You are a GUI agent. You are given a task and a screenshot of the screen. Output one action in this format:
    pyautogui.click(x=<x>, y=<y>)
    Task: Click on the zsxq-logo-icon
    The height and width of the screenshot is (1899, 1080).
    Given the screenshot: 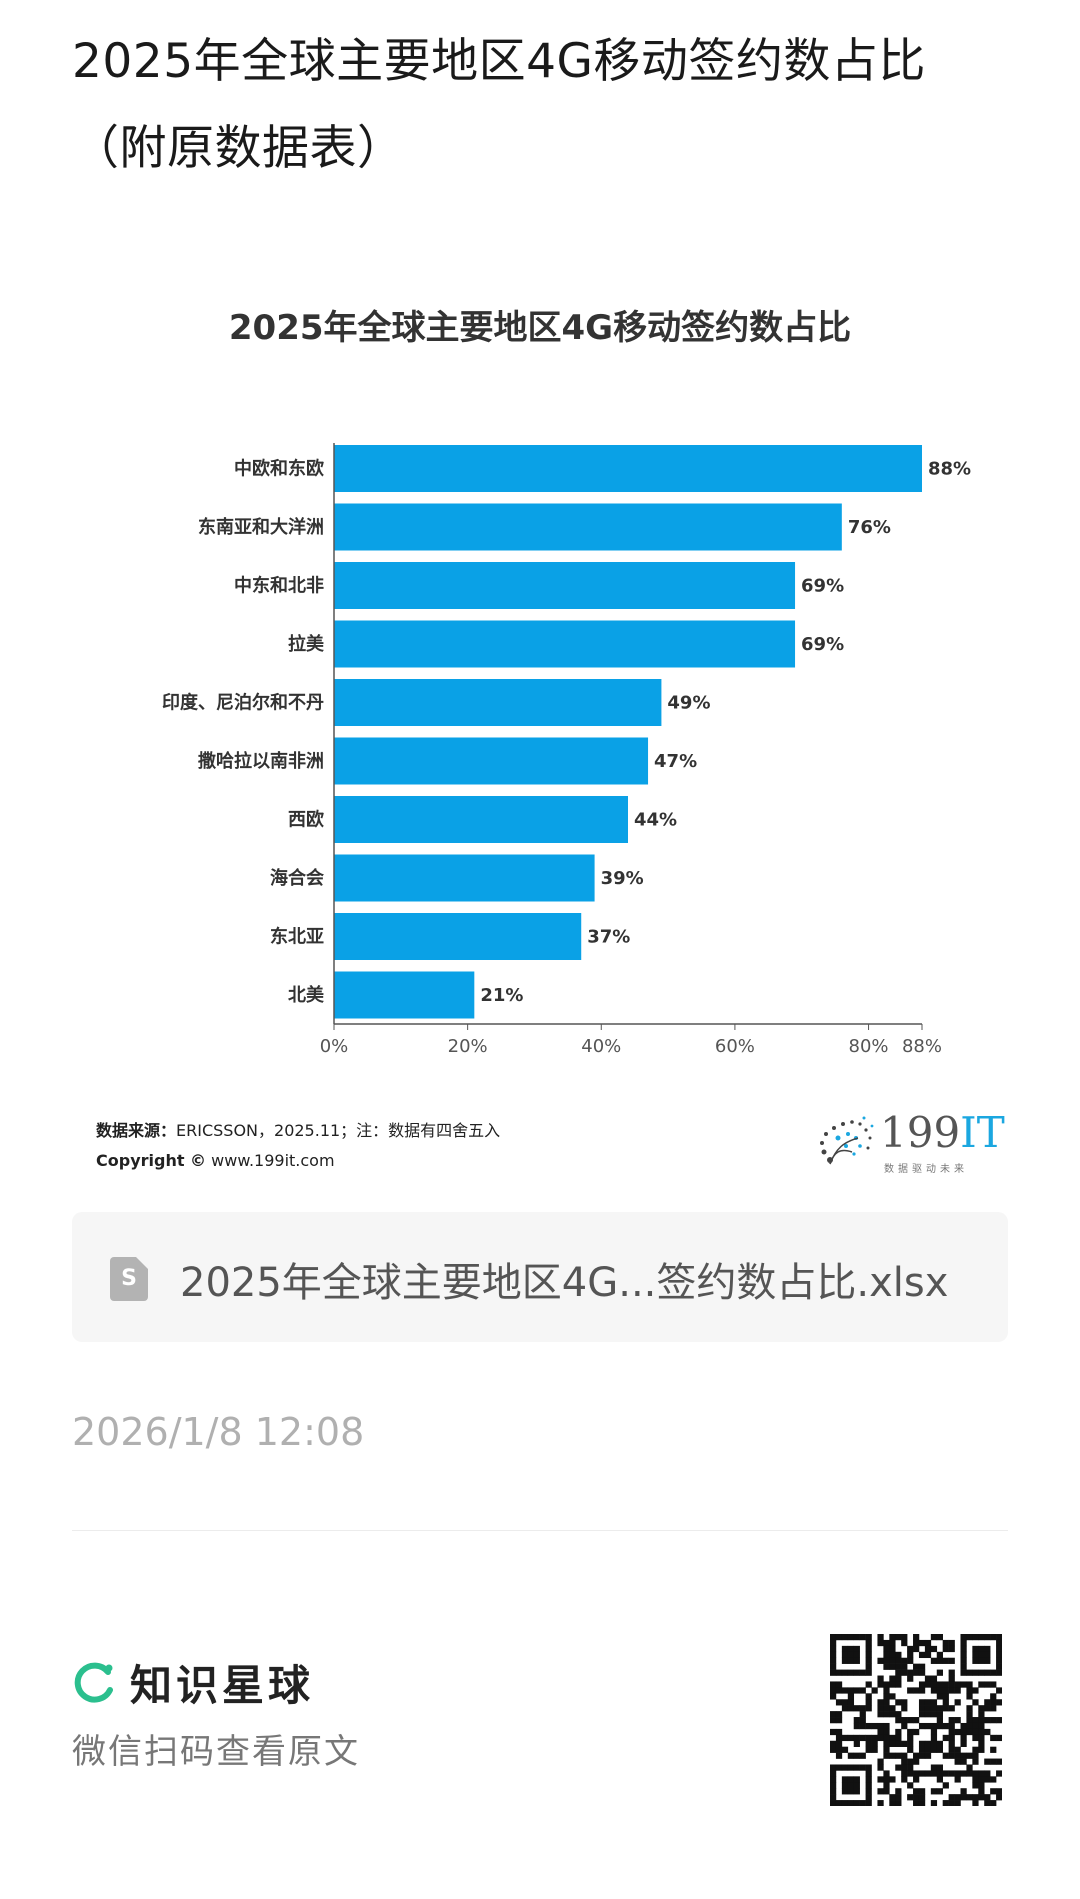 What is the action you would take?
    pyautogui.click(x=93, y=1682)
    